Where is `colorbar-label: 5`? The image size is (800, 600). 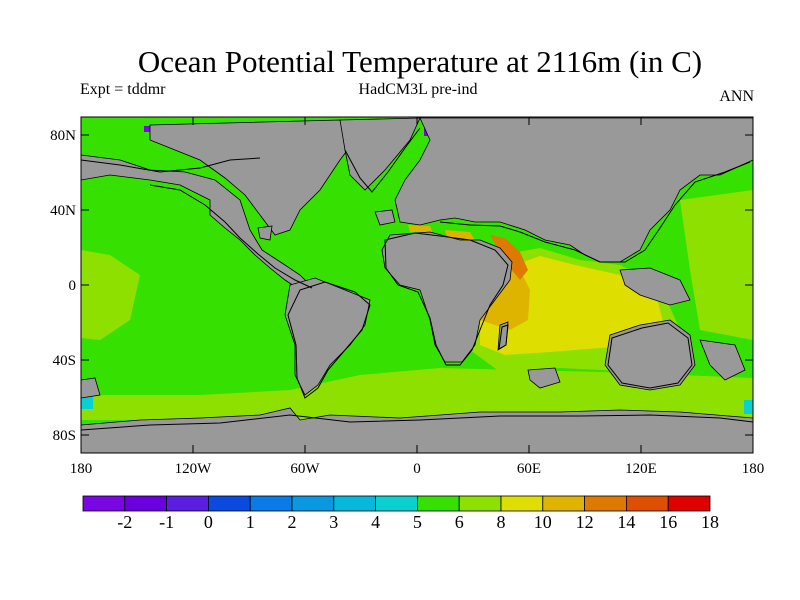
colorbar-label: 5 is located at coordinates (417, 522).